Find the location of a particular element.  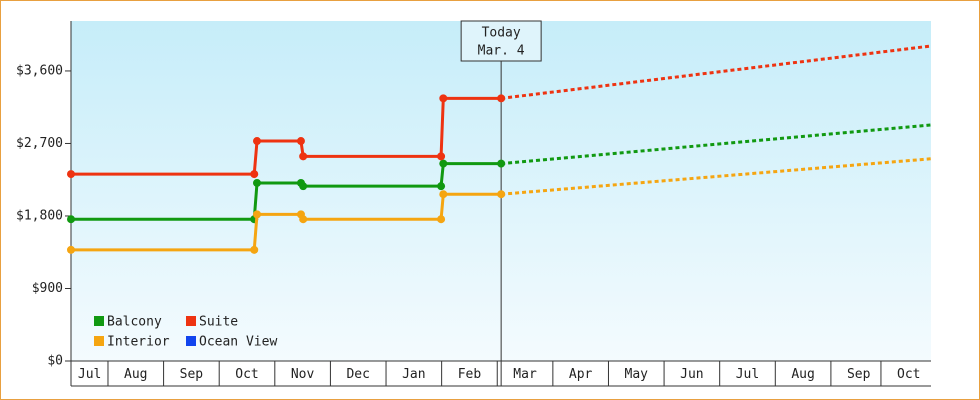

x-tick-label: Jun is located at coordinates (691, 374).